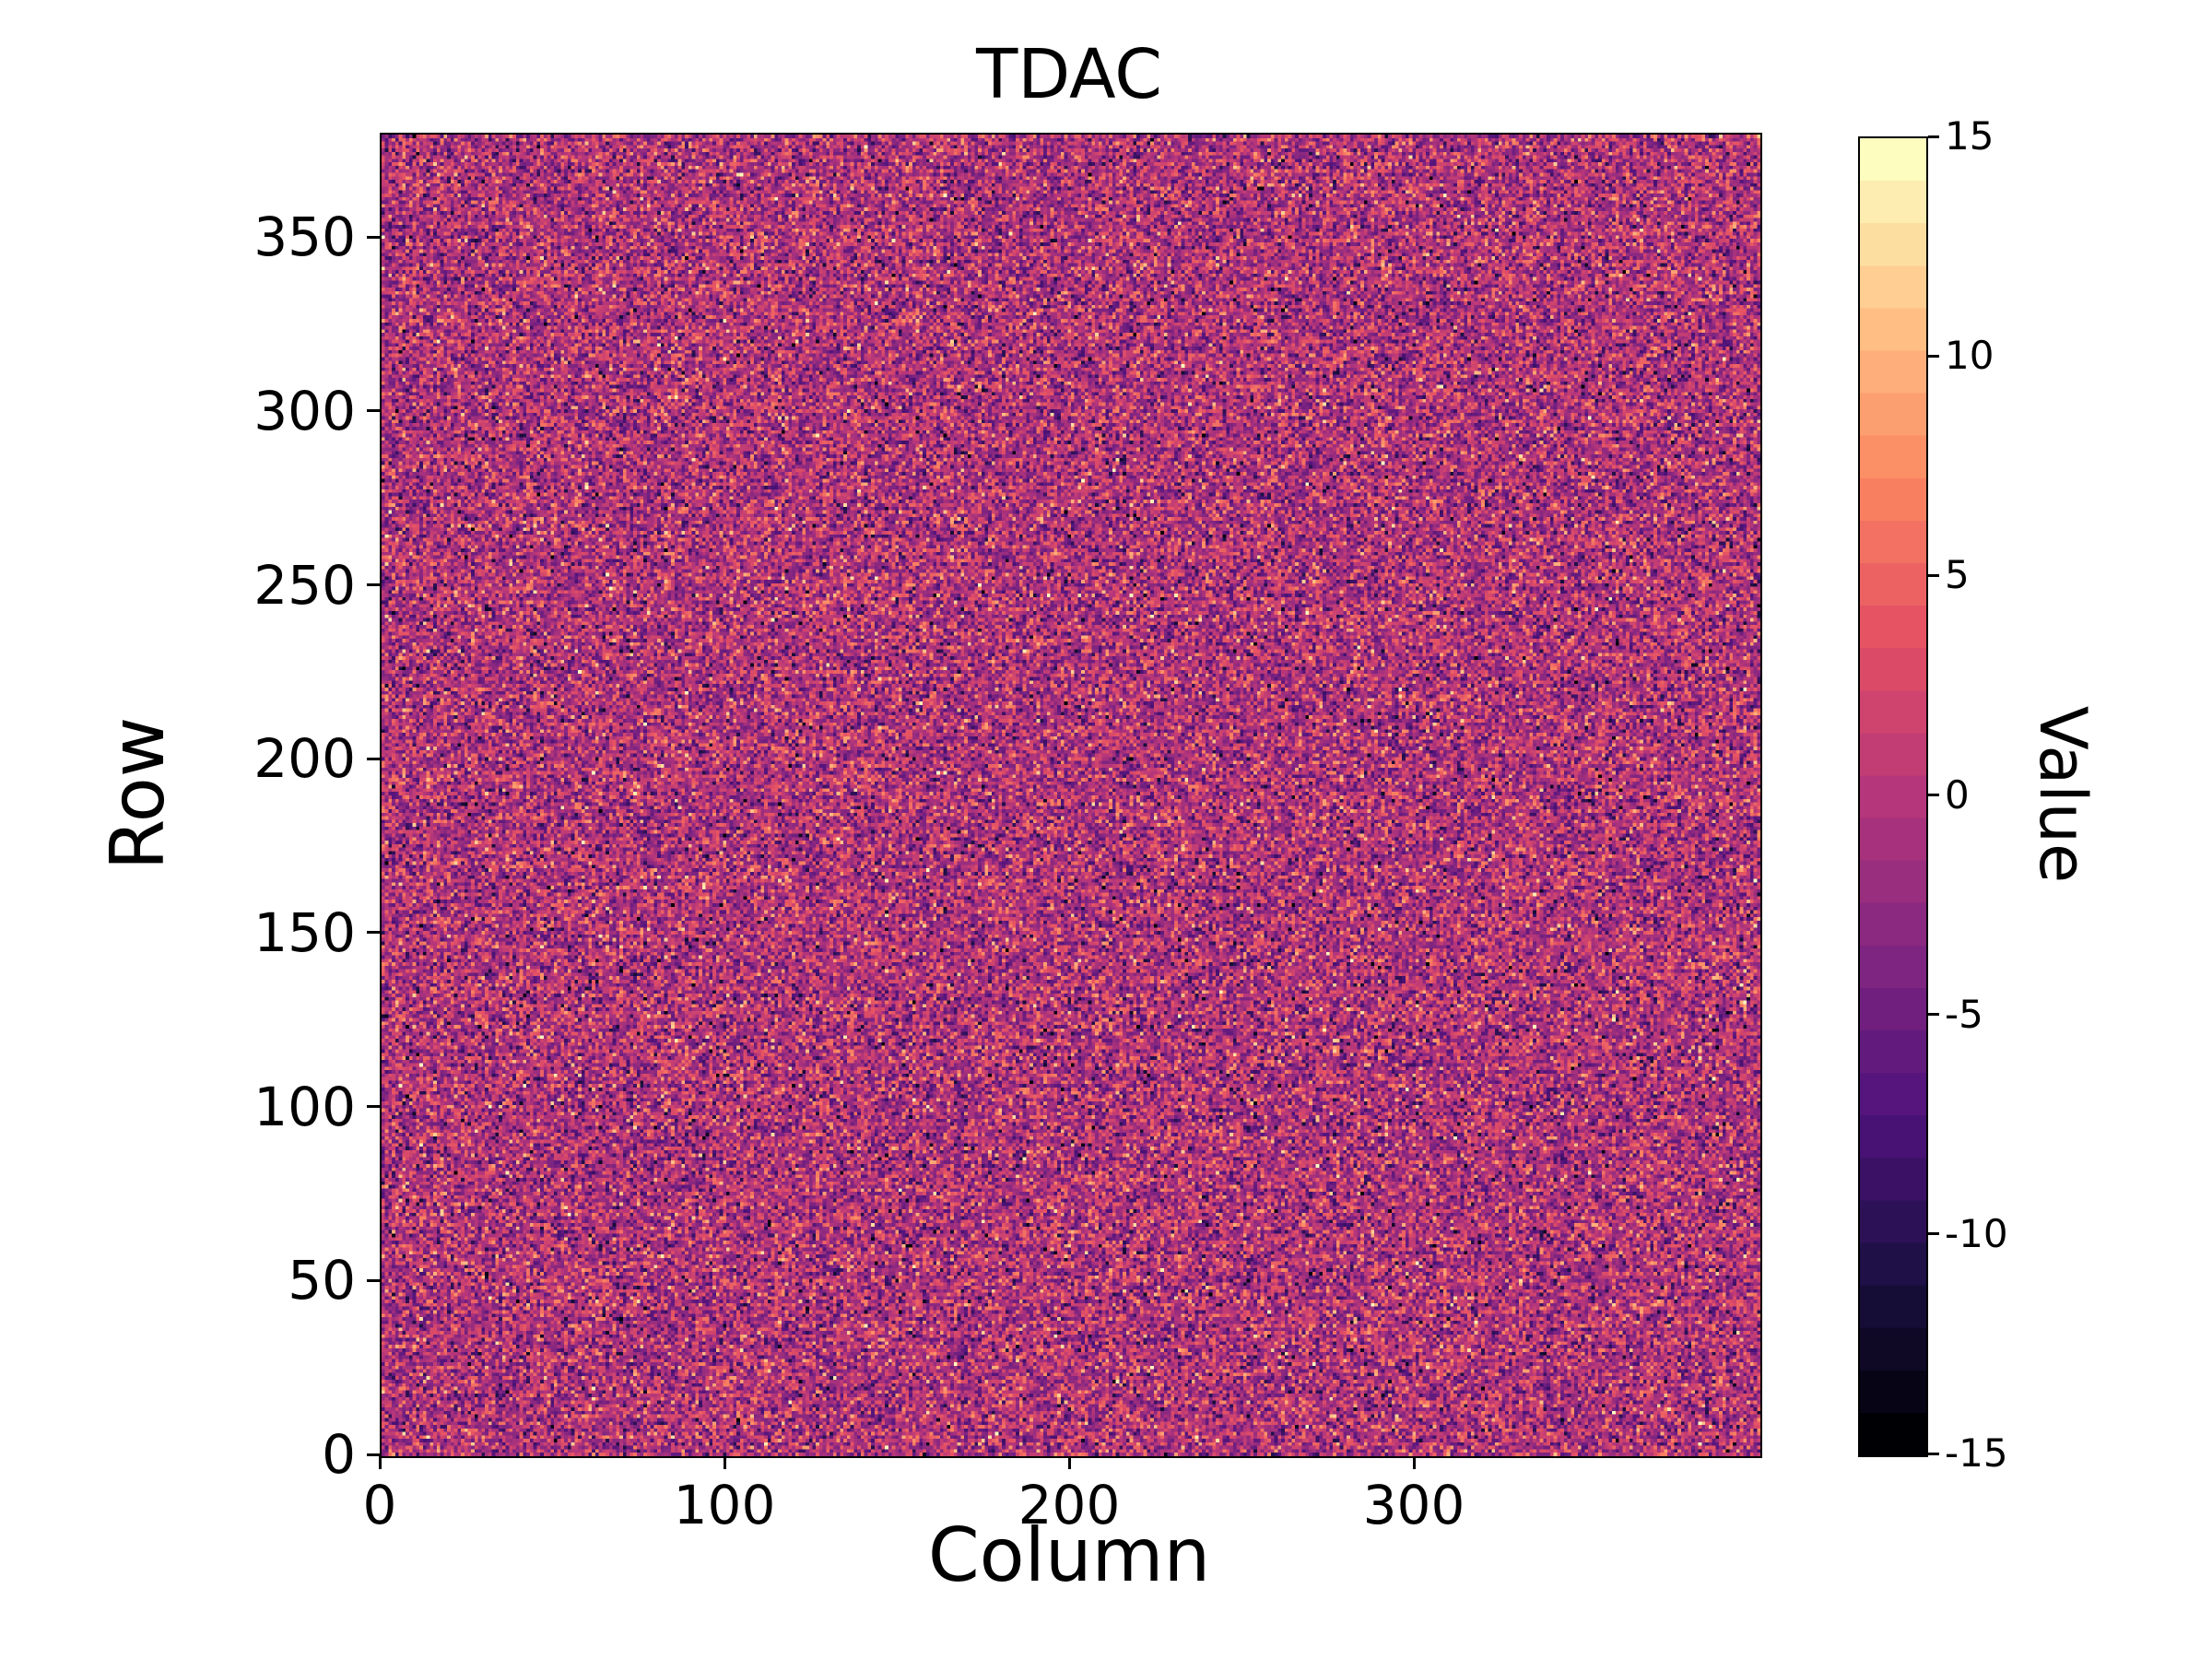  Describe the element at coordinates (1957, 794) in the screenshot. I see `colorbar-tick-label: 0` at that location.